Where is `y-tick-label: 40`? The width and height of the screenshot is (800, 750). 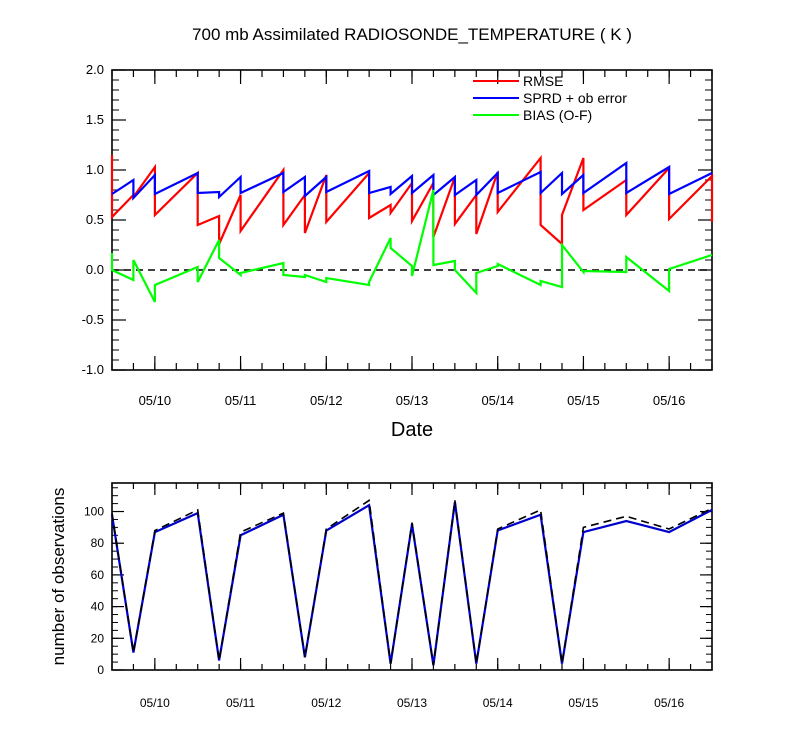
y-tick-label: 40 is located at coordinates (98, 607).